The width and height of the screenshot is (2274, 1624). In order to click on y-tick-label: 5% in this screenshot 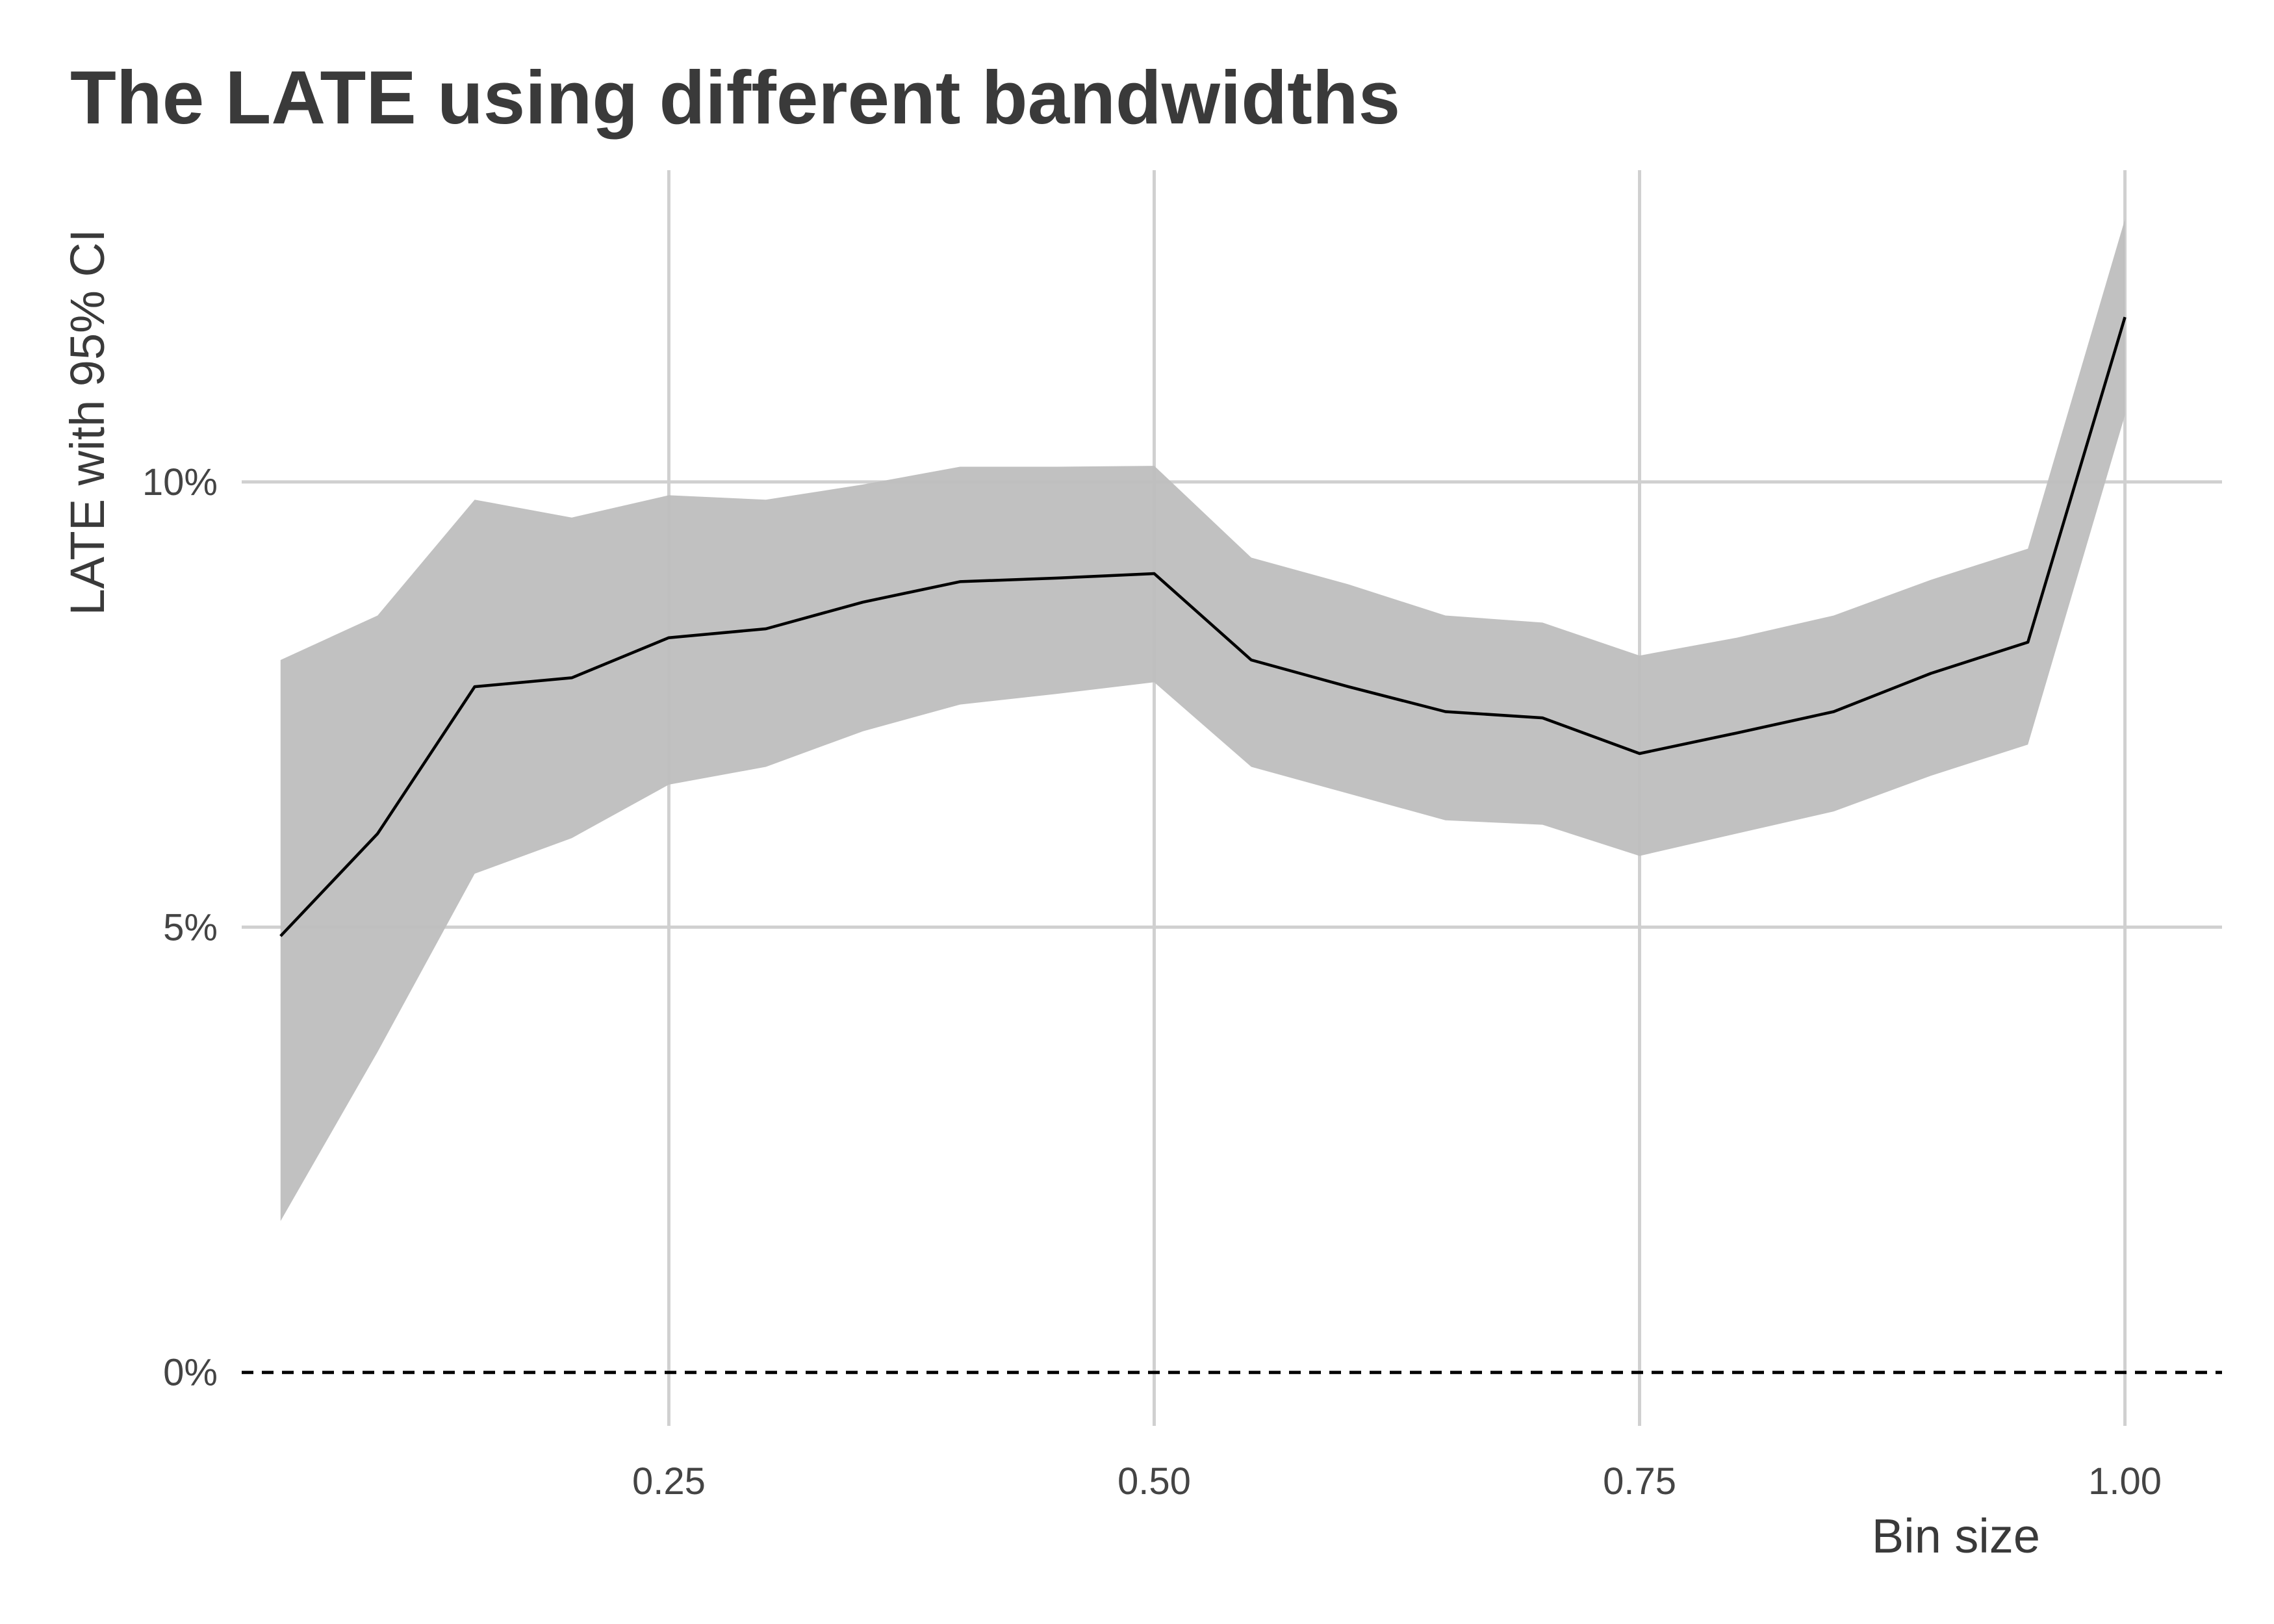, I will do `click(190, 927)`.